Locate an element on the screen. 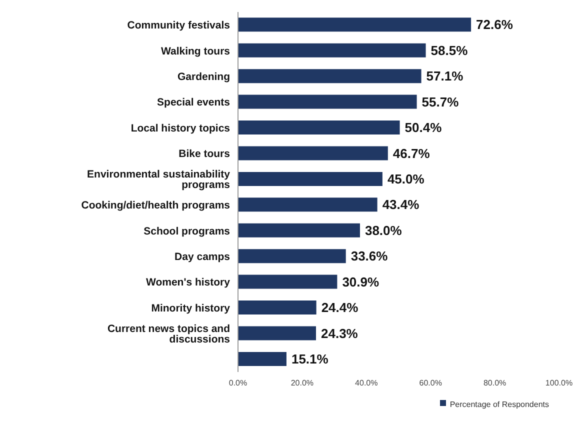  x-tick-label: 20.0% is located at coordinates (302, 383).